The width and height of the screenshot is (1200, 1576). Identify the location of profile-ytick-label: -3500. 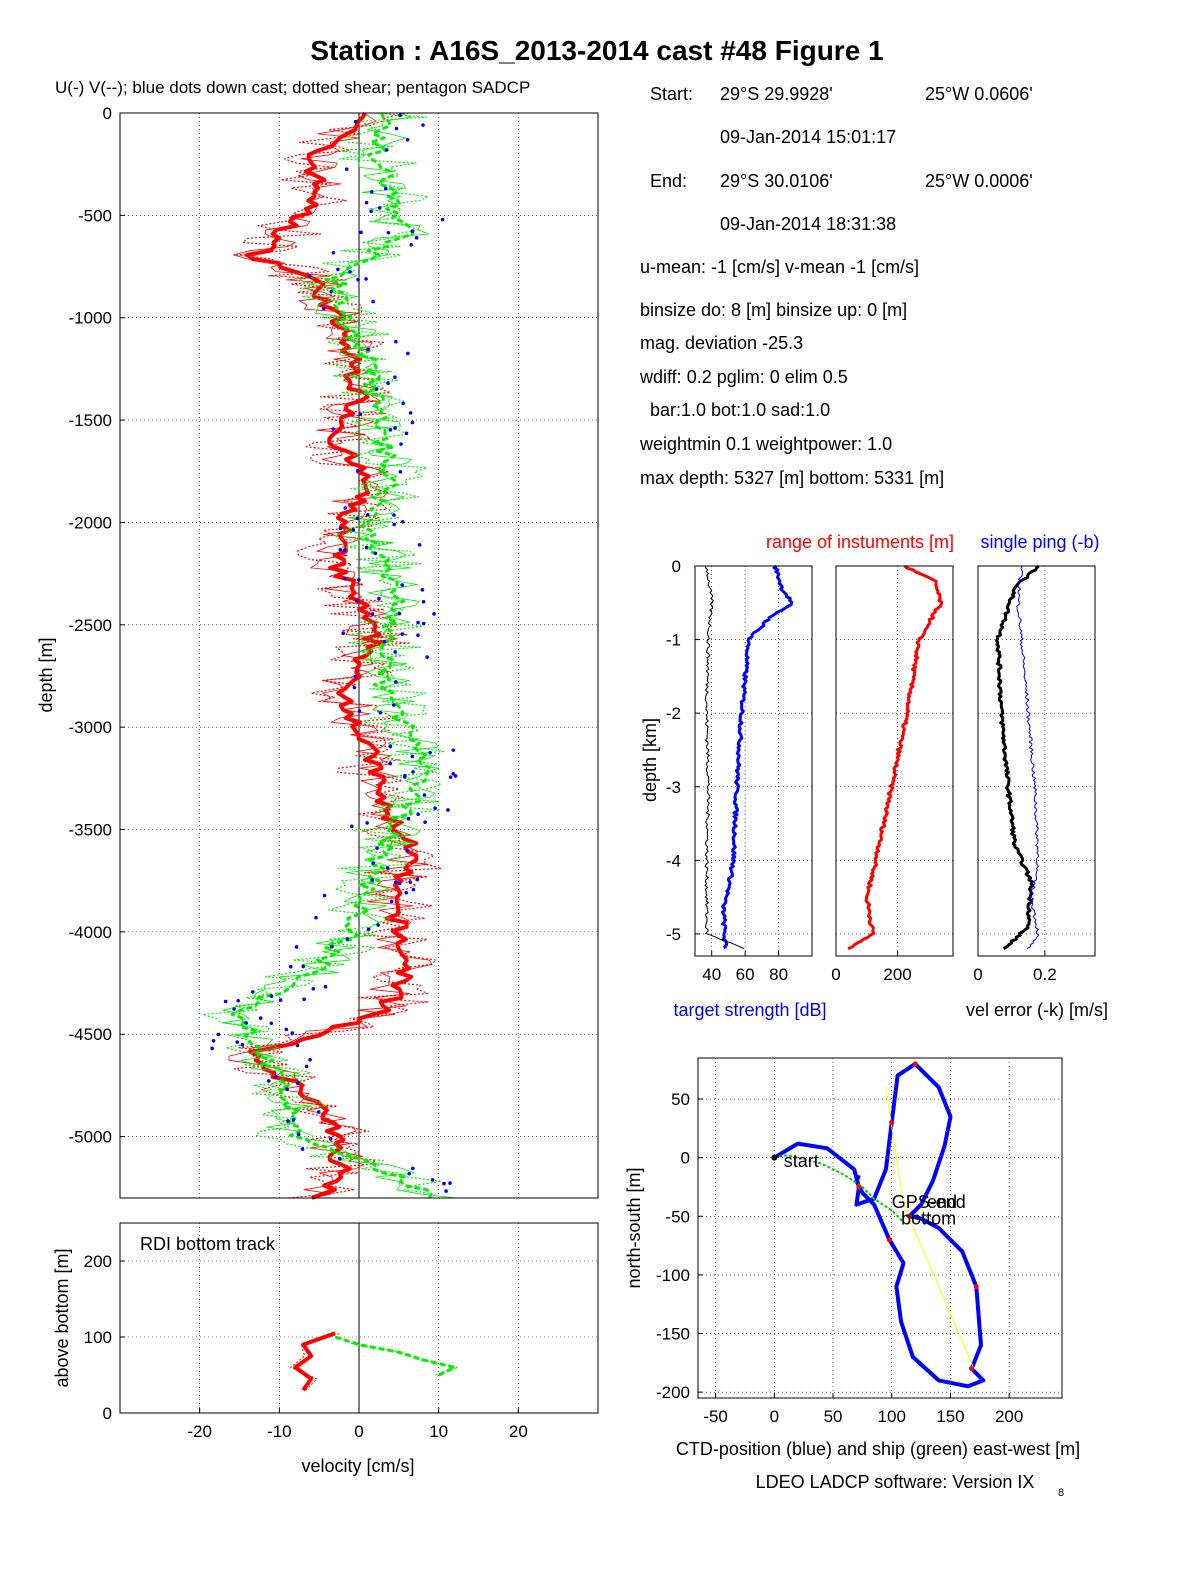
(90, 830).